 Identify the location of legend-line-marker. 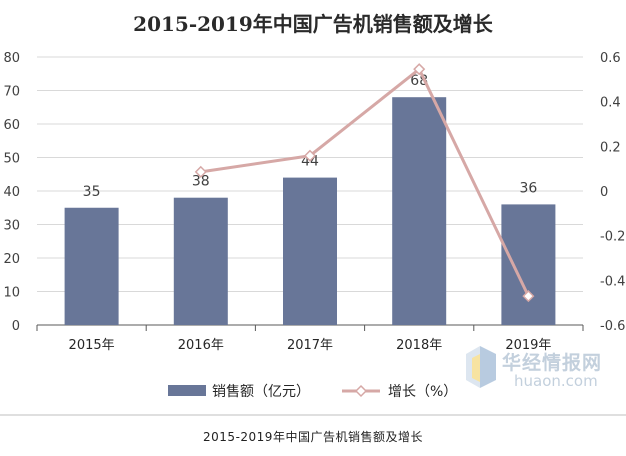
(361, 391).